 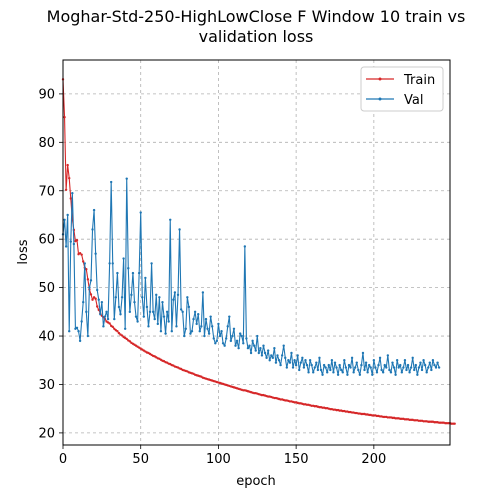 I want to click on x-tick-label: 150, so click(x=296, y=459).